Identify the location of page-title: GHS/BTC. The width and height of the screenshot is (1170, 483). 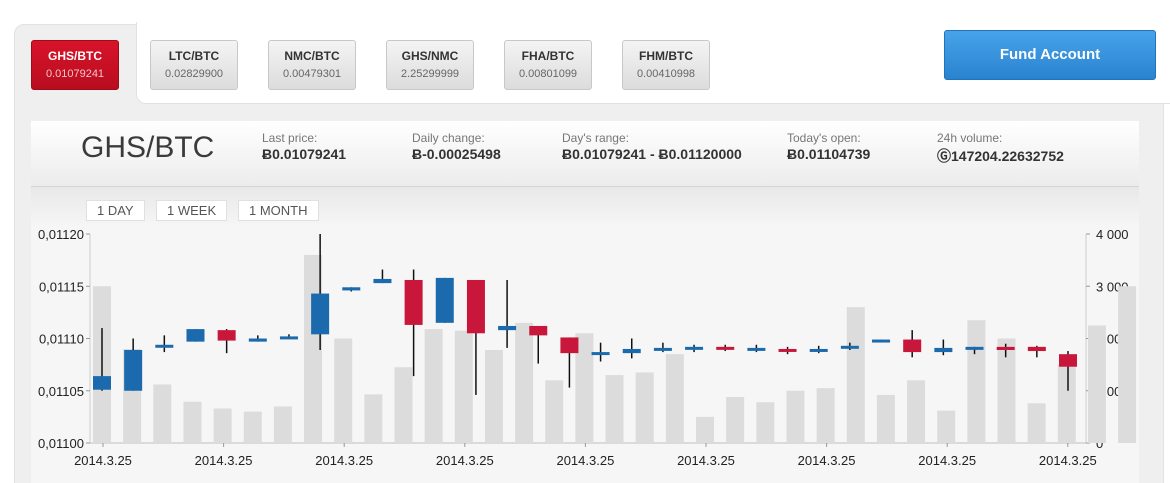
(148, 147).